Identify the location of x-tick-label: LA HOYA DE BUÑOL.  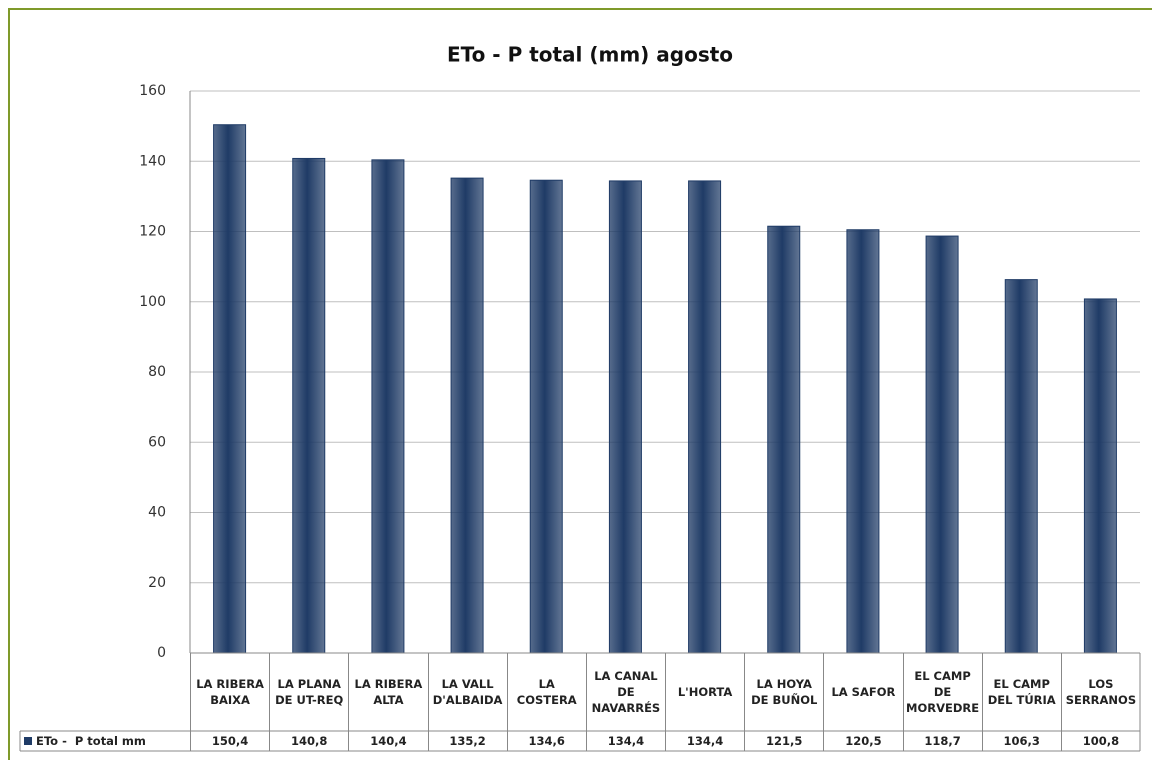
(783, 692).